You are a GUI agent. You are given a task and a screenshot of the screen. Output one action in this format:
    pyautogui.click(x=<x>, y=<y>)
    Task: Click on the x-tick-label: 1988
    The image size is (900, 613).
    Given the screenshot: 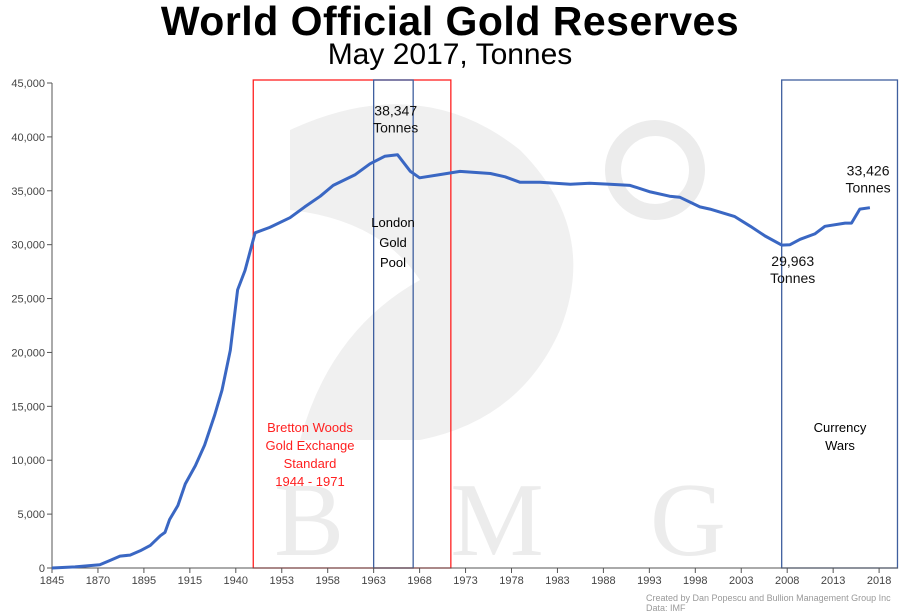 What is the action you would take?
    pyautogui.click(x=603, y=581)
    